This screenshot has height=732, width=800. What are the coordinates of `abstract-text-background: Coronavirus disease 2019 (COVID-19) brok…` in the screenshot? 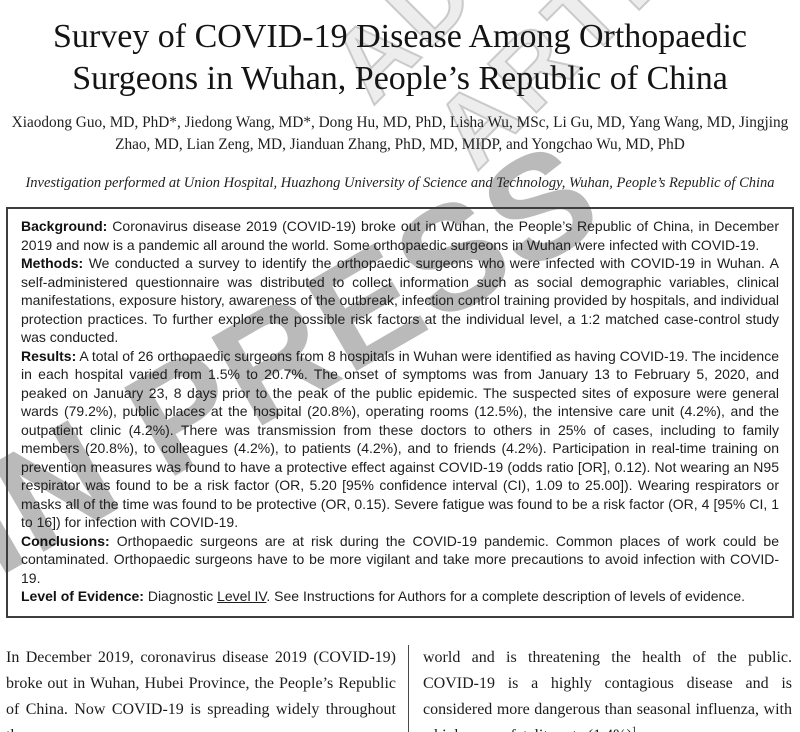 It's located at (400, 235).